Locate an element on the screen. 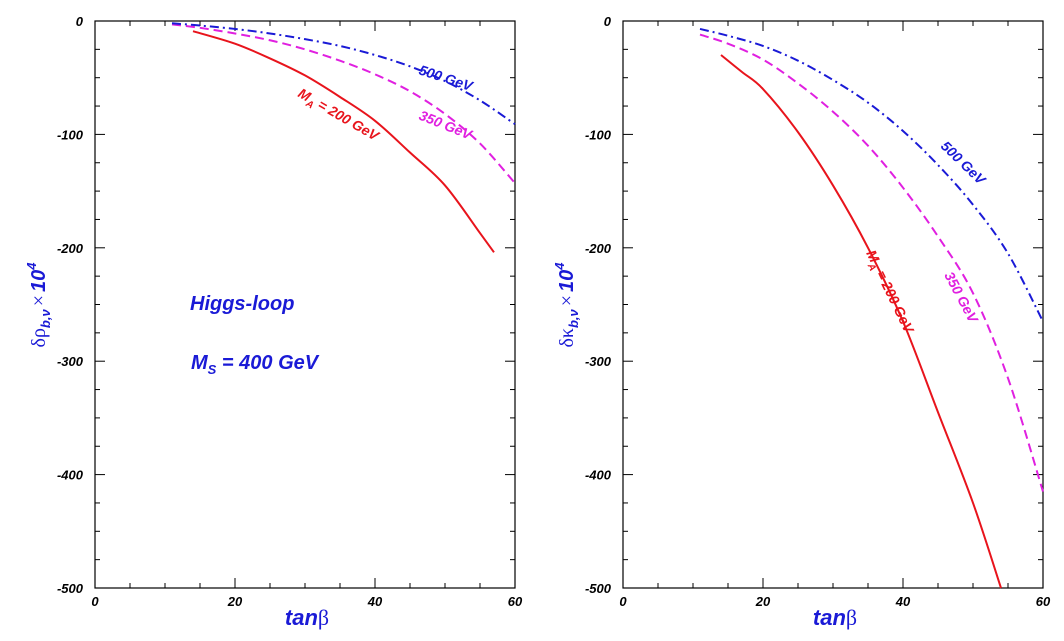  left-500-gev-label: 500 GeV is located at coordinates (446, 78).